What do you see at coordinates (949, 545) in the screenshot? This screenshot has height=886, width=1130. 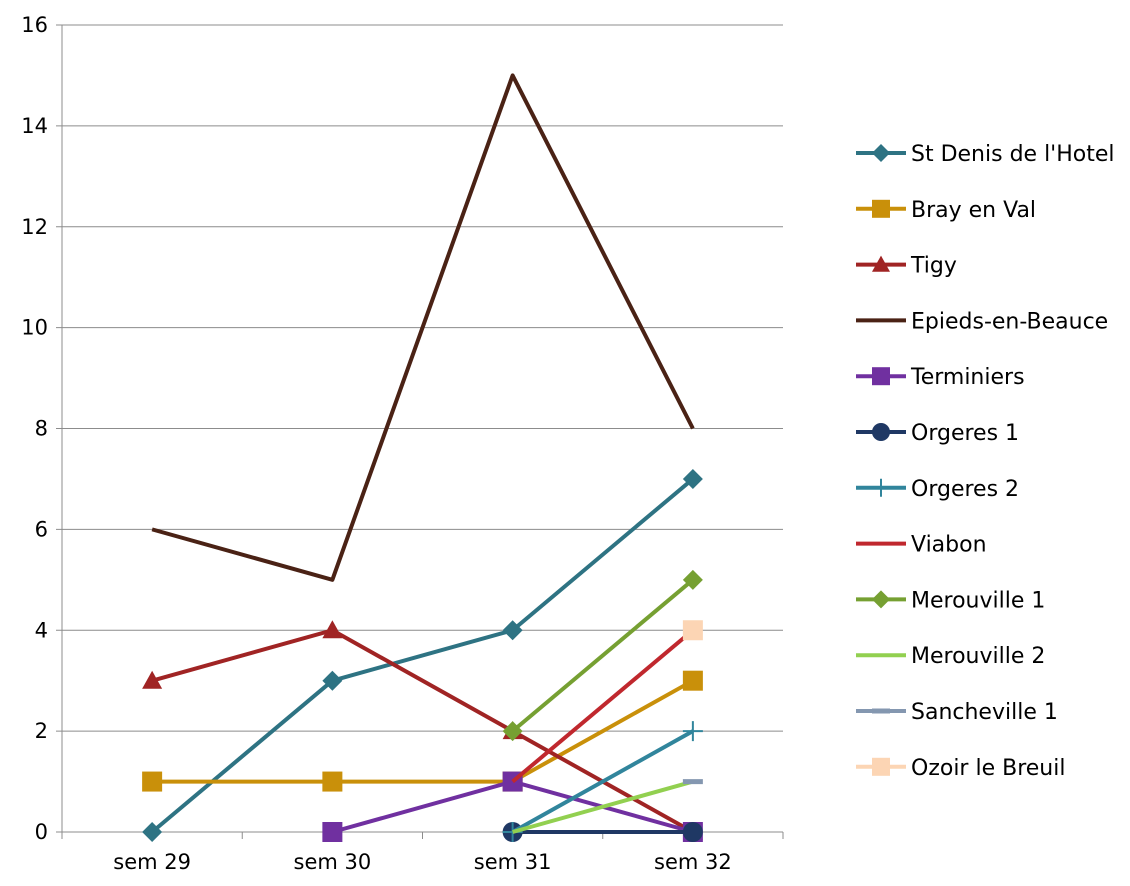 I see `legend-label: Viabon` at bounding box center [949, 545].